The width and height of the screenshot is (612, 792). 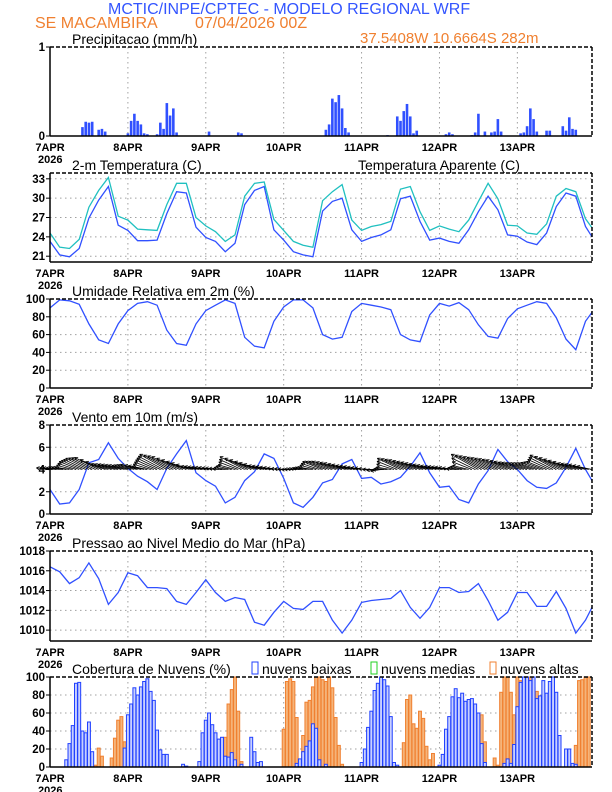 What do you see at coordinates (518, 653) in the screenshot?
I see `x-tick-label: 13APR` at bounding box center [518, 653].